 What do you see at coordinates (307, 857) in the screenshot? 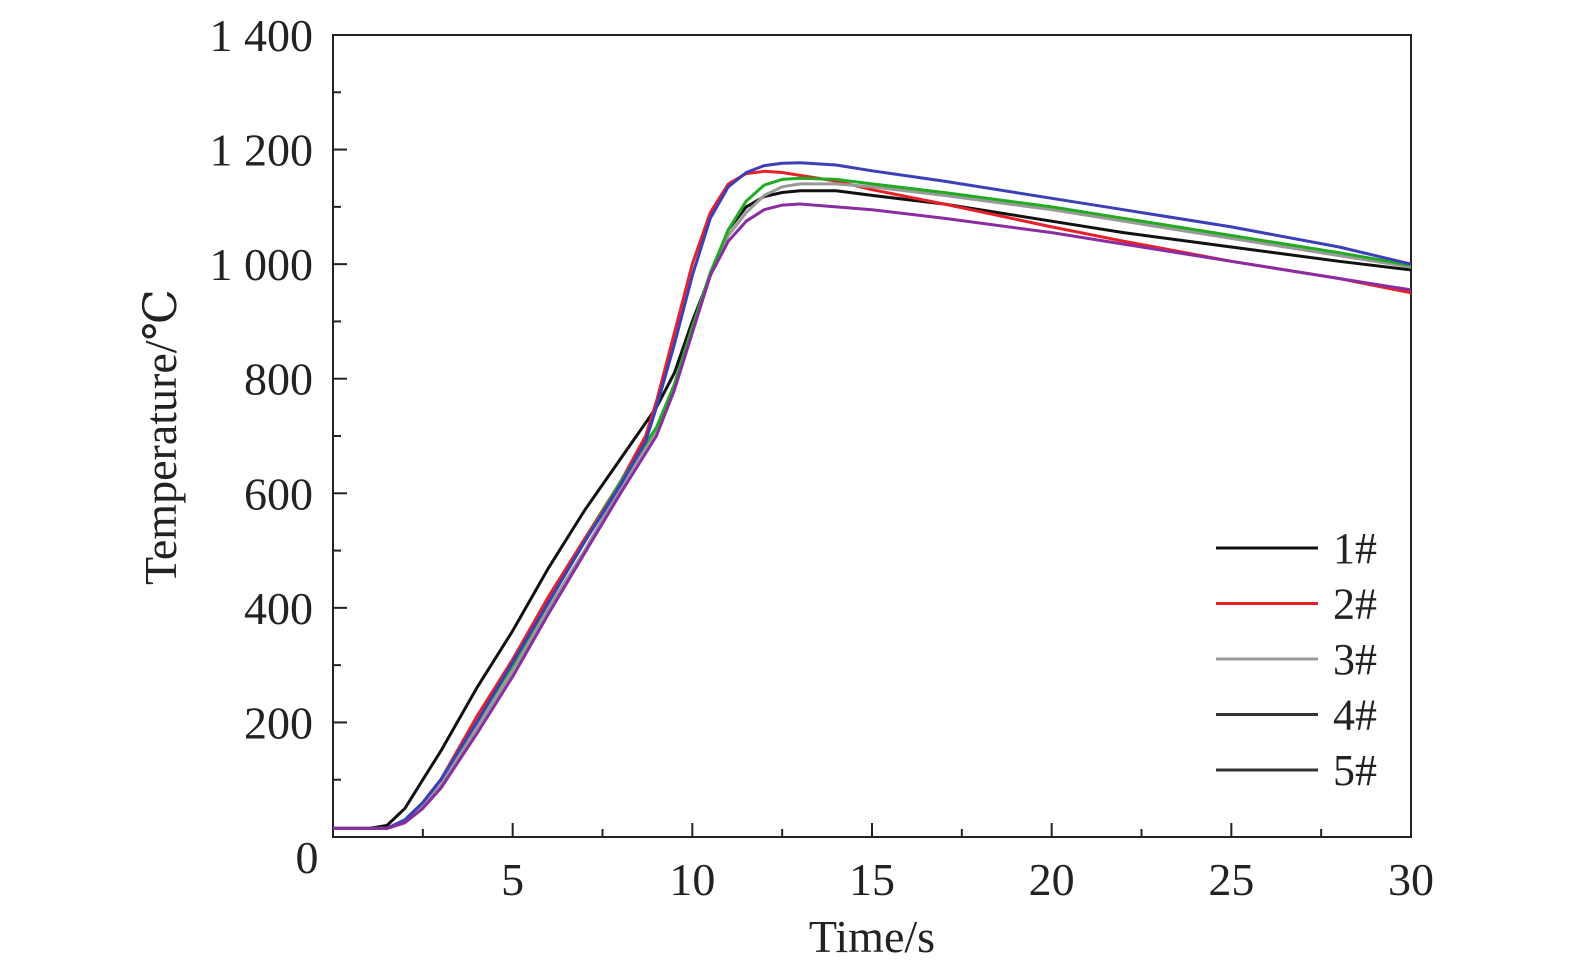
I see `origin-label: 0` at bounding box center [307, 857].